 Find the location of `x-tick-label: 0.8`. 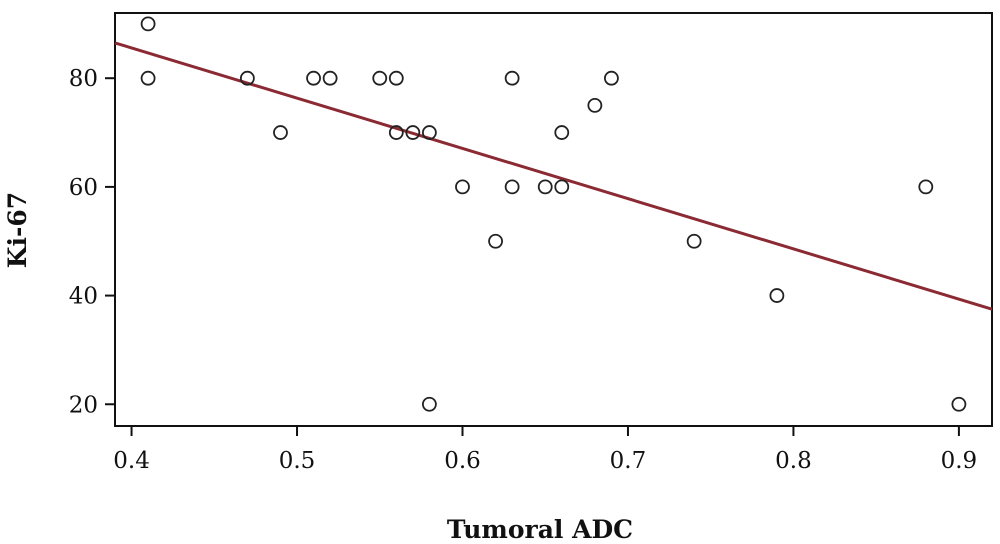

x-tick-label: 0.8 is located at coordinates (793, 461).